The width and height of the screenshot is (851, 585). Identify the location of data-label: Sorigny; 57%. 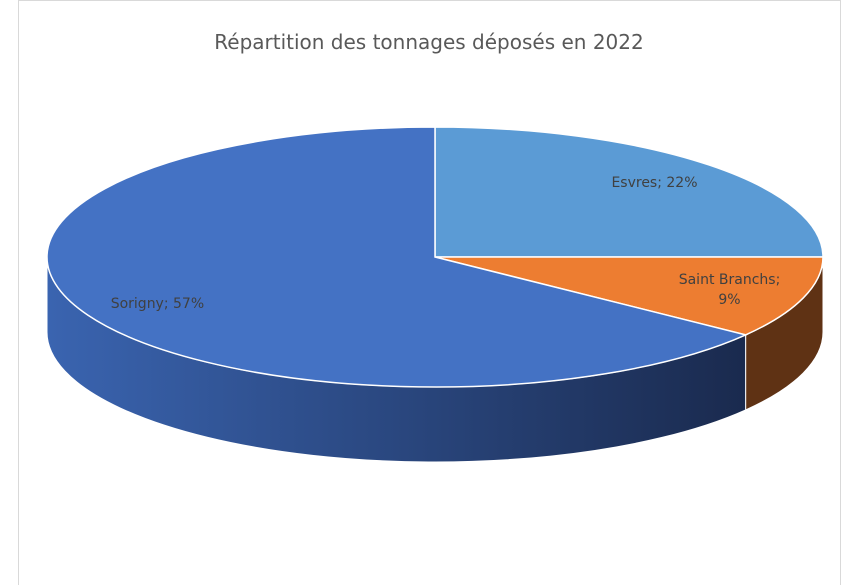
(157, 303).